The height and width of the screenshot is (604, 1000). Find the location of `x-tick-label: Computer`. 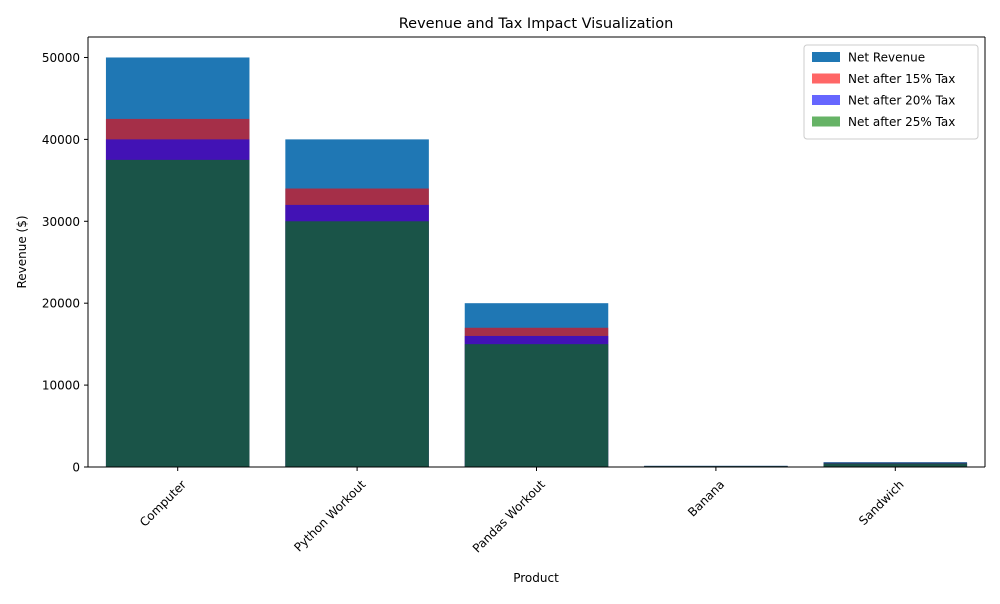

x-tick-label: Computer is located at coordinates (163, 503).